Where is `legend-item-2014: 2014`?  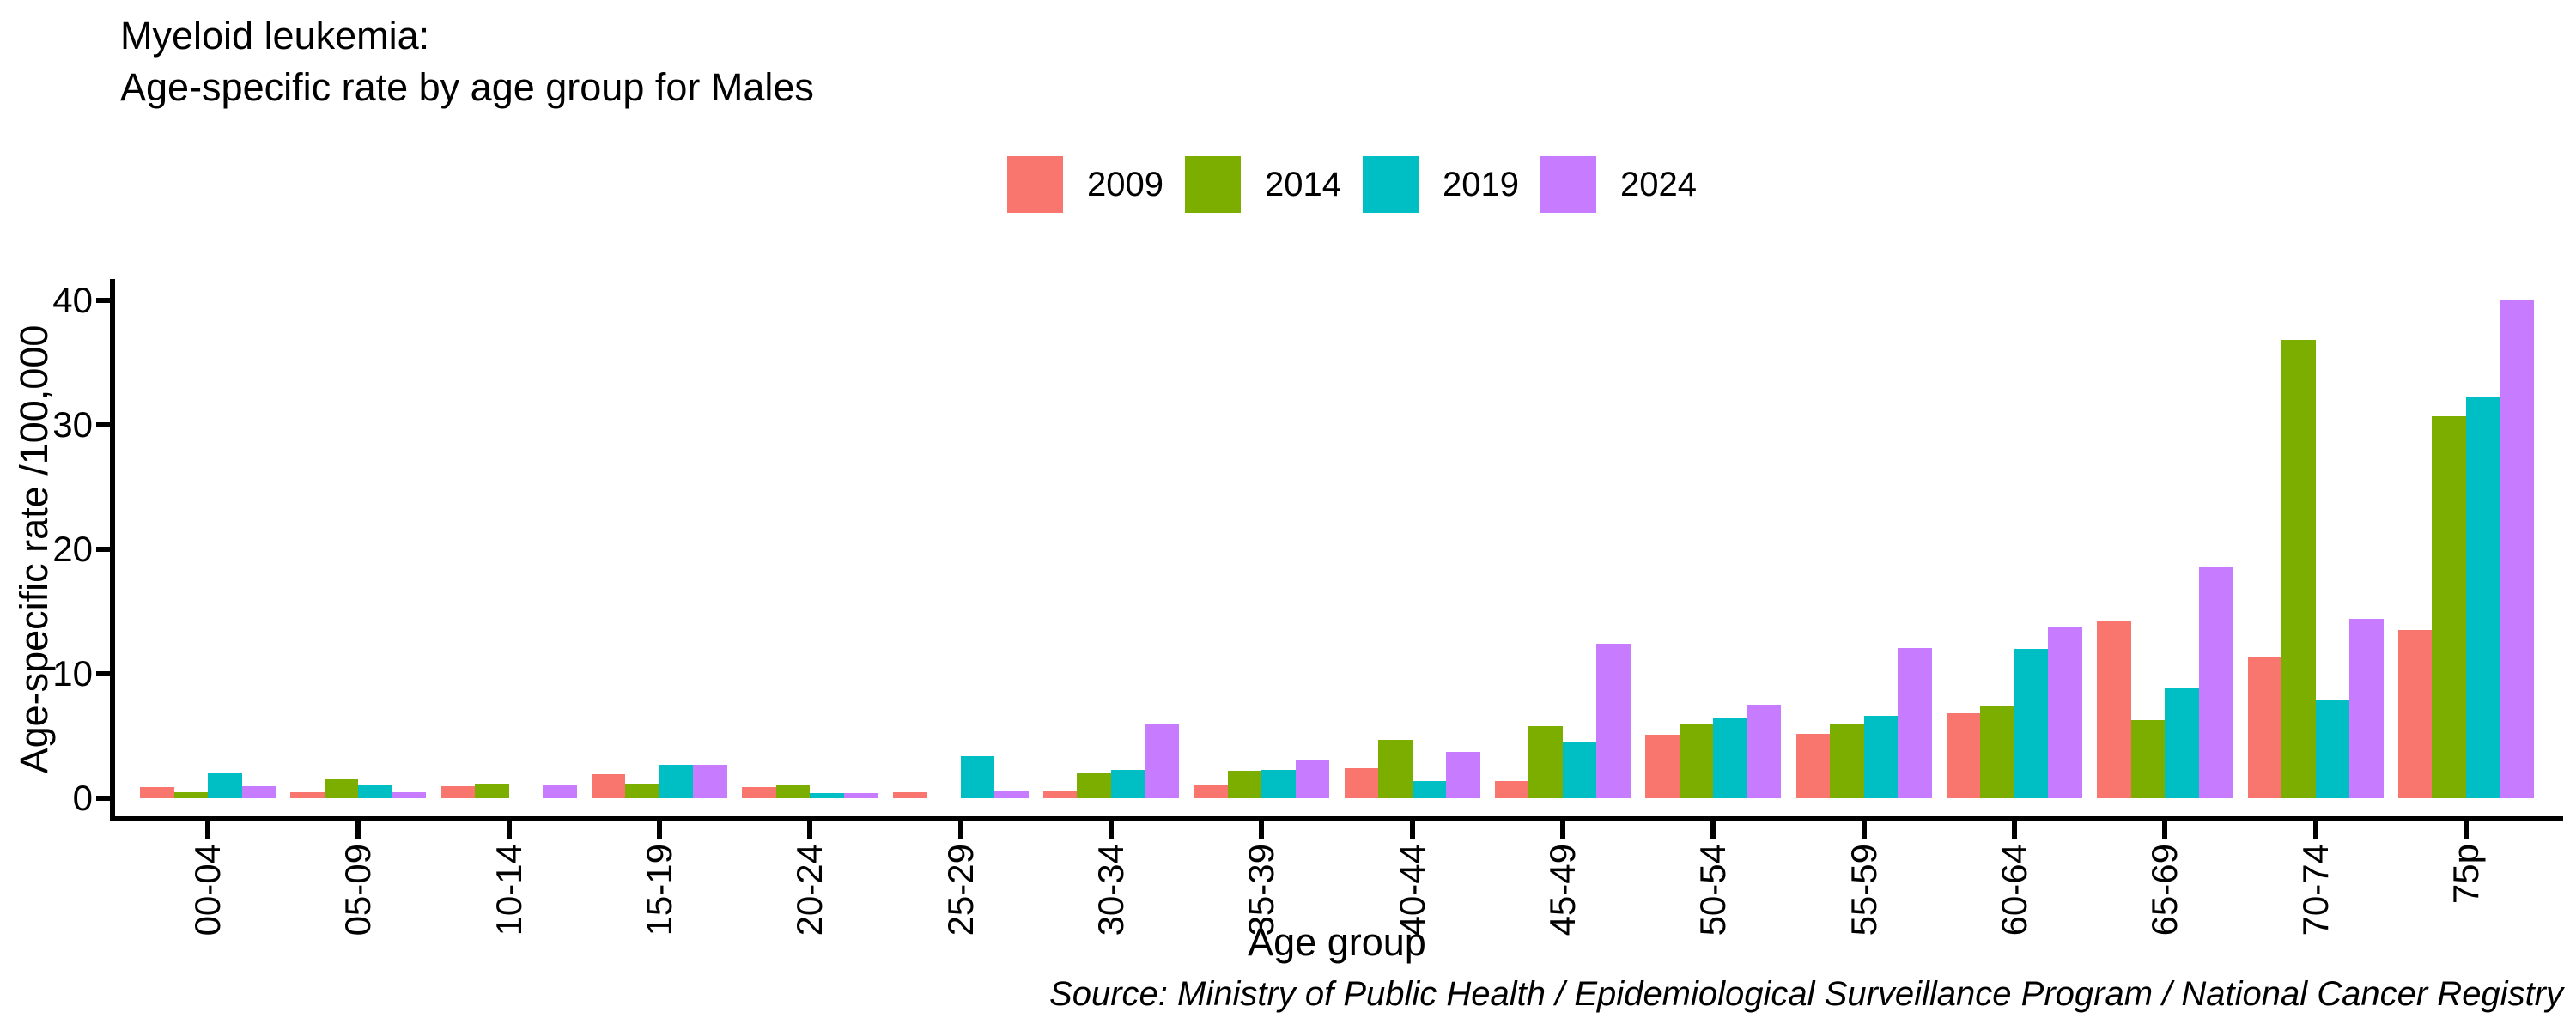
legend-item-2014: 2014 is located at coordinates (1262, 184).